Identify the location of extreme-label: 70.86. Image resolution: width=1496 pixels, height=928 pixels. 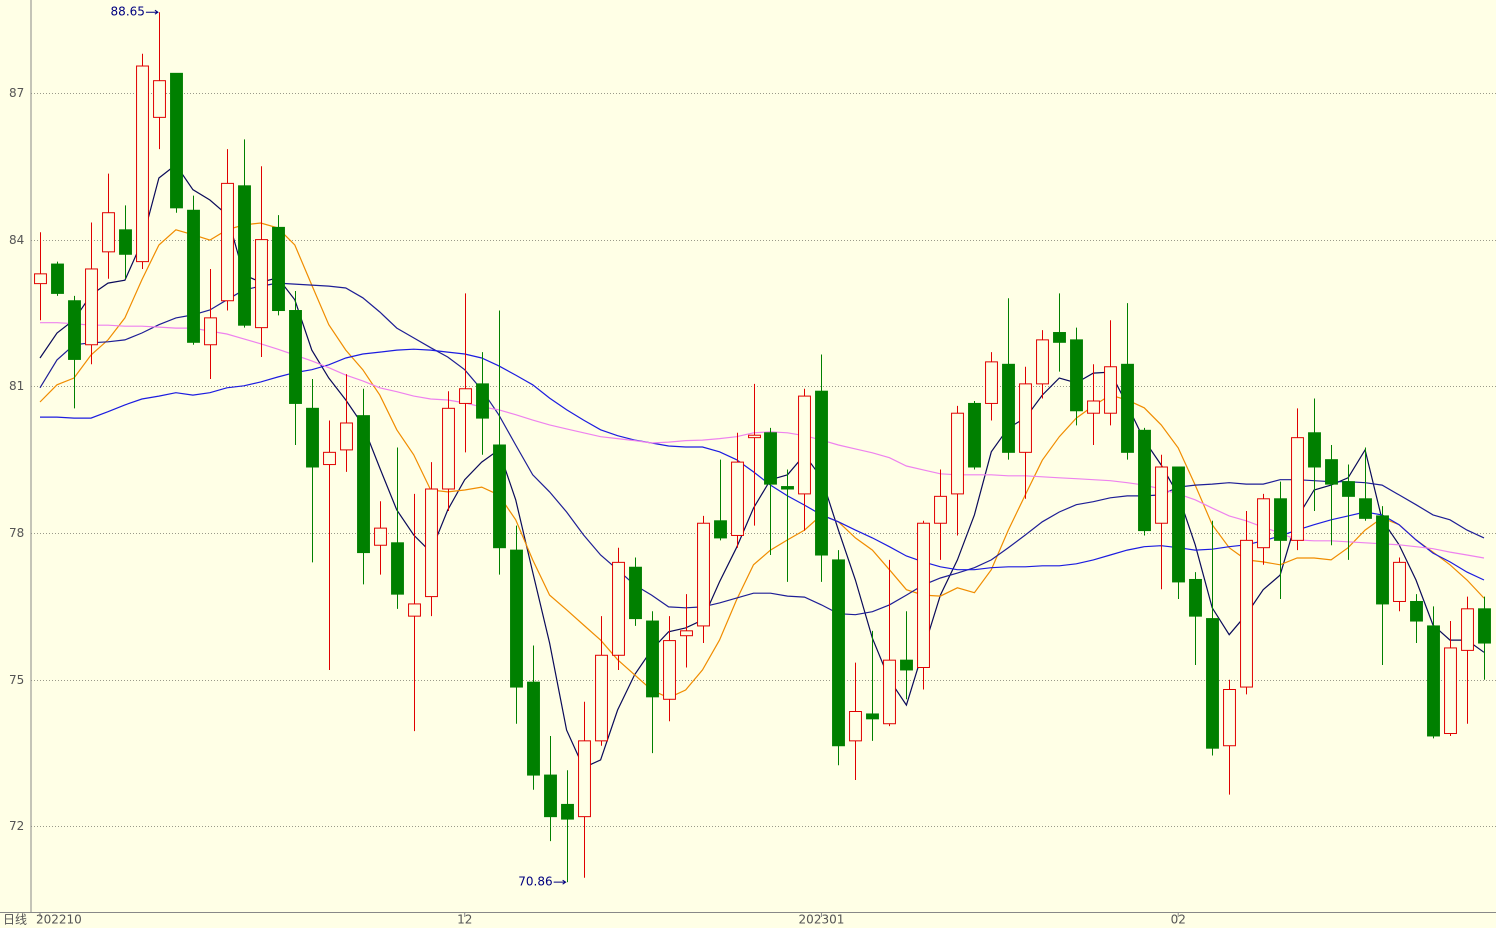
(535, 882).